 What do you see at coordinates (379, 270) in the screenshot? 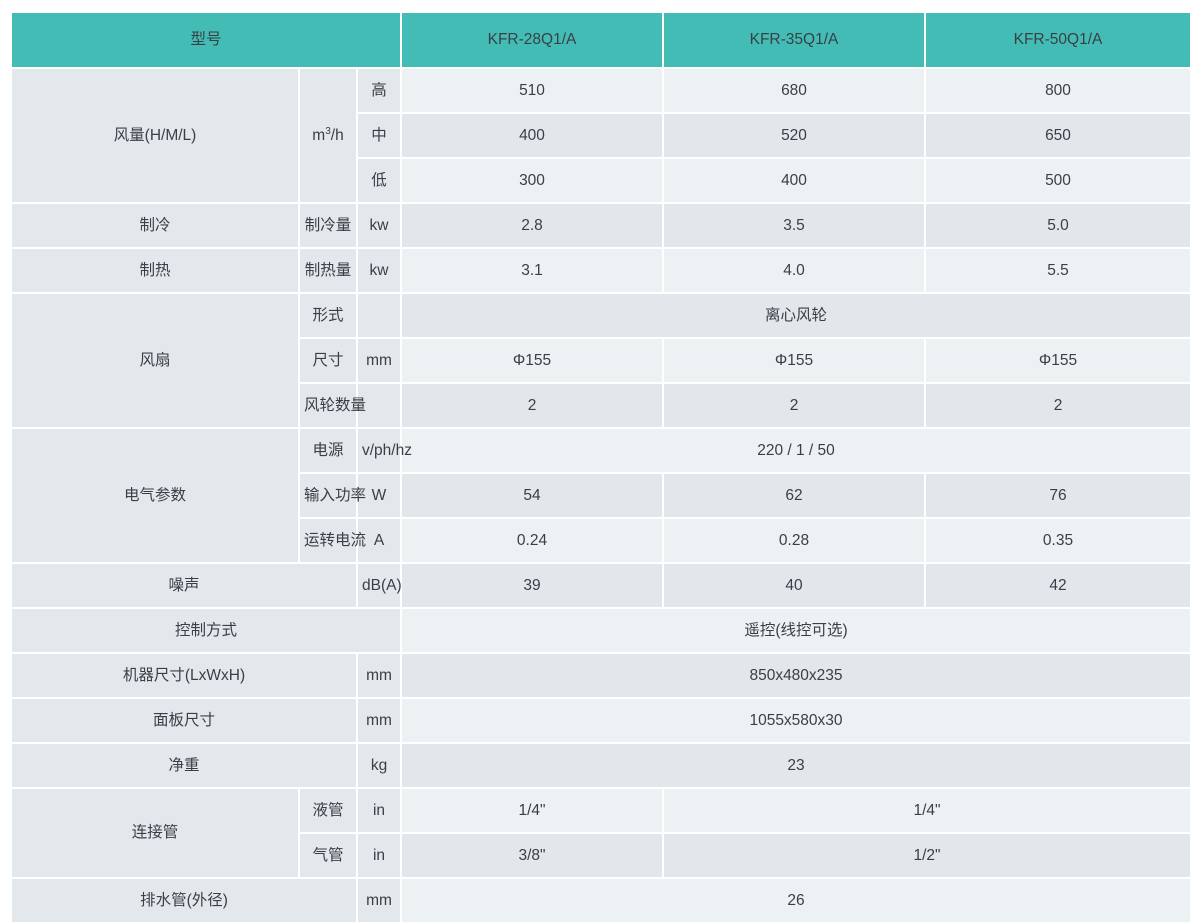
I see `row-unit-heating: kw` at bounding box center [379, 270].